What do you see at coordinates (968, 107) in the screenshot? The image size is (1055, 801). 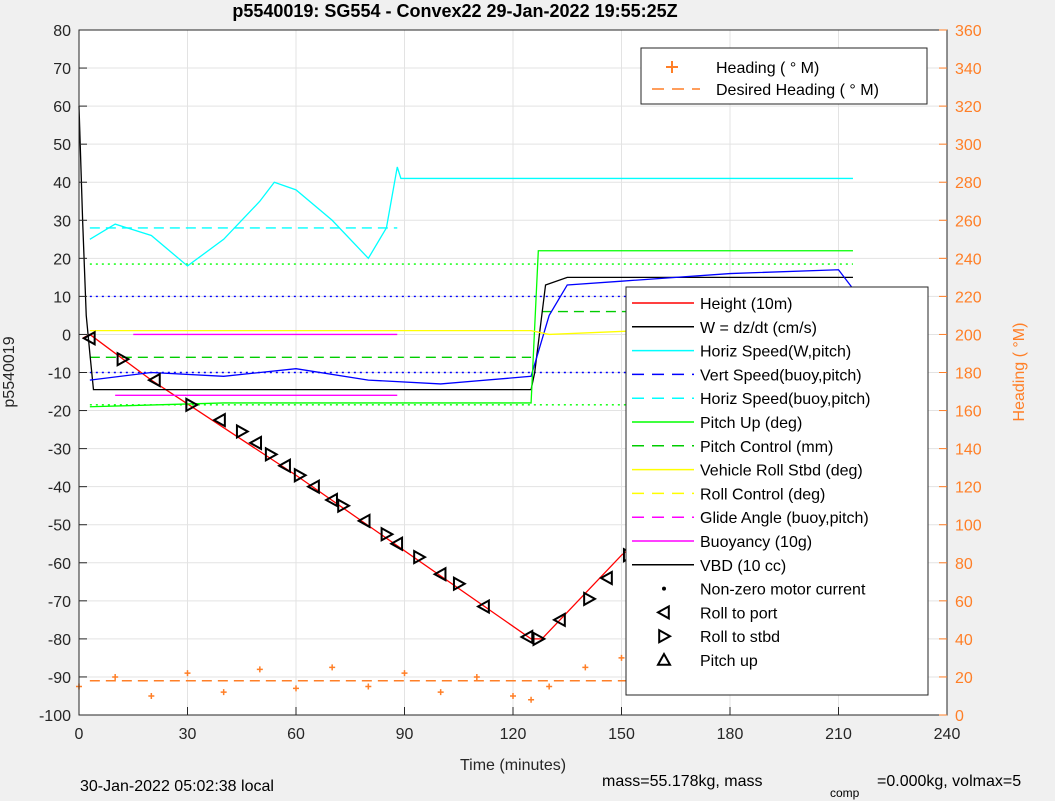 I see `y-tick-label-right: 320` at bounding box center [968, 107].